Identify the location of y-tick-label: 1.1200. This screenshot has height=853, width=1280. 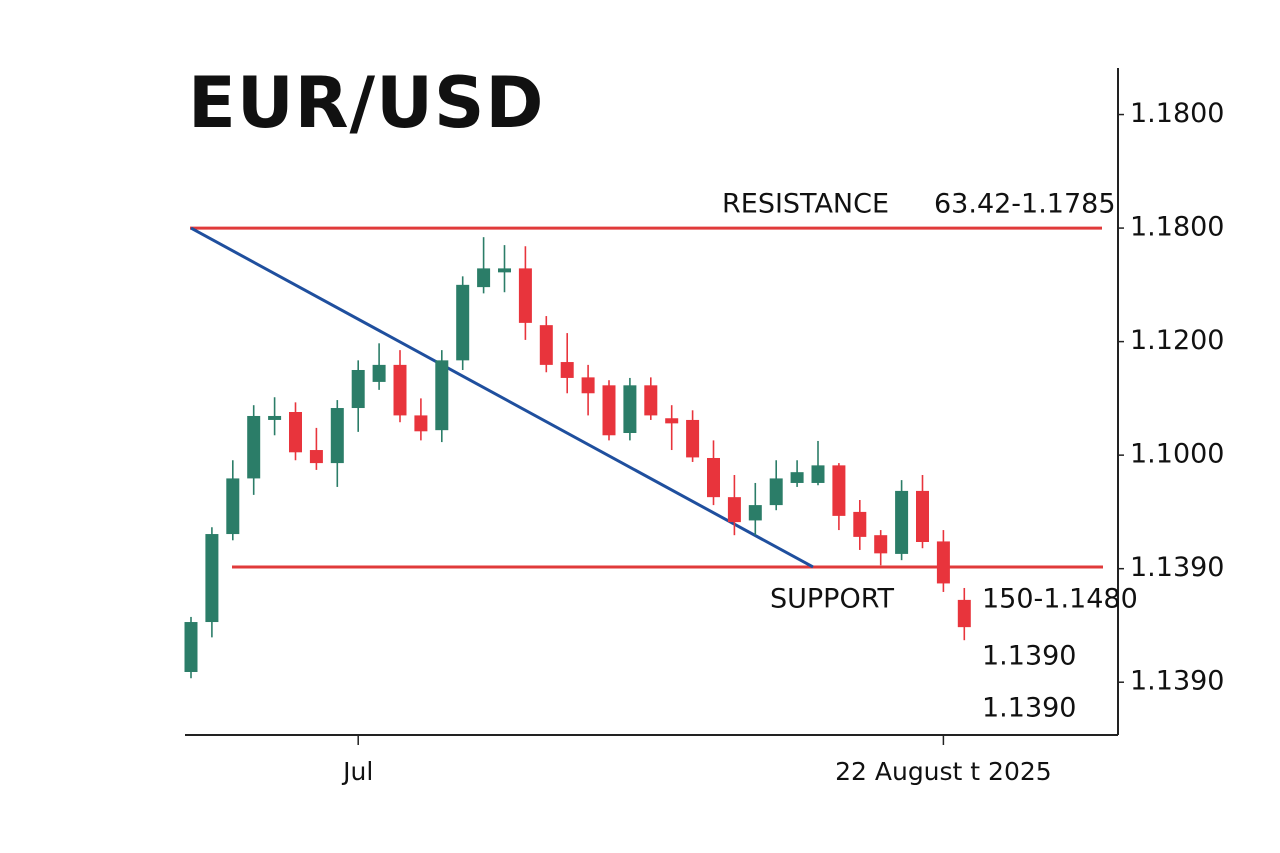
(1177, 340).